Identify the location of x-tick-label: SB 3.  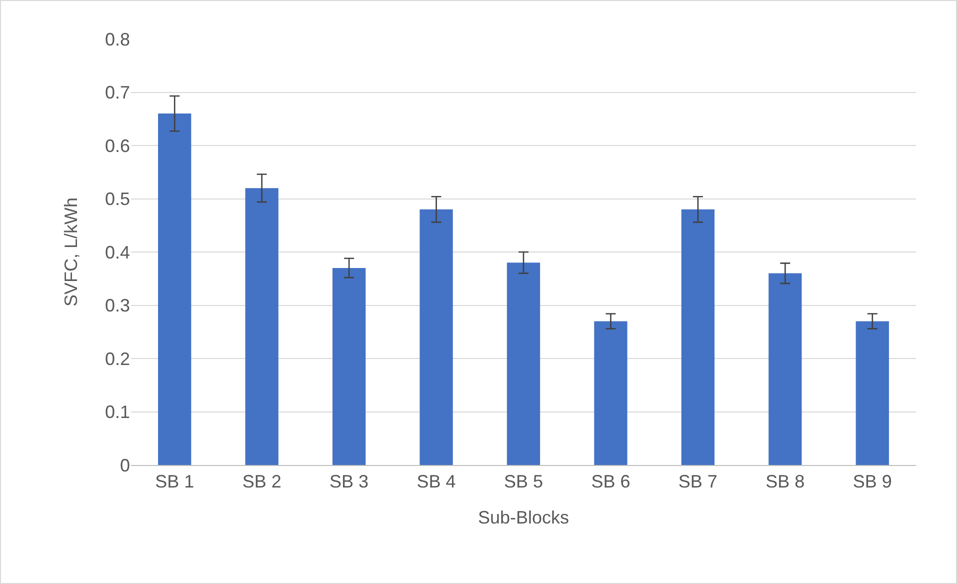
(349, 482).